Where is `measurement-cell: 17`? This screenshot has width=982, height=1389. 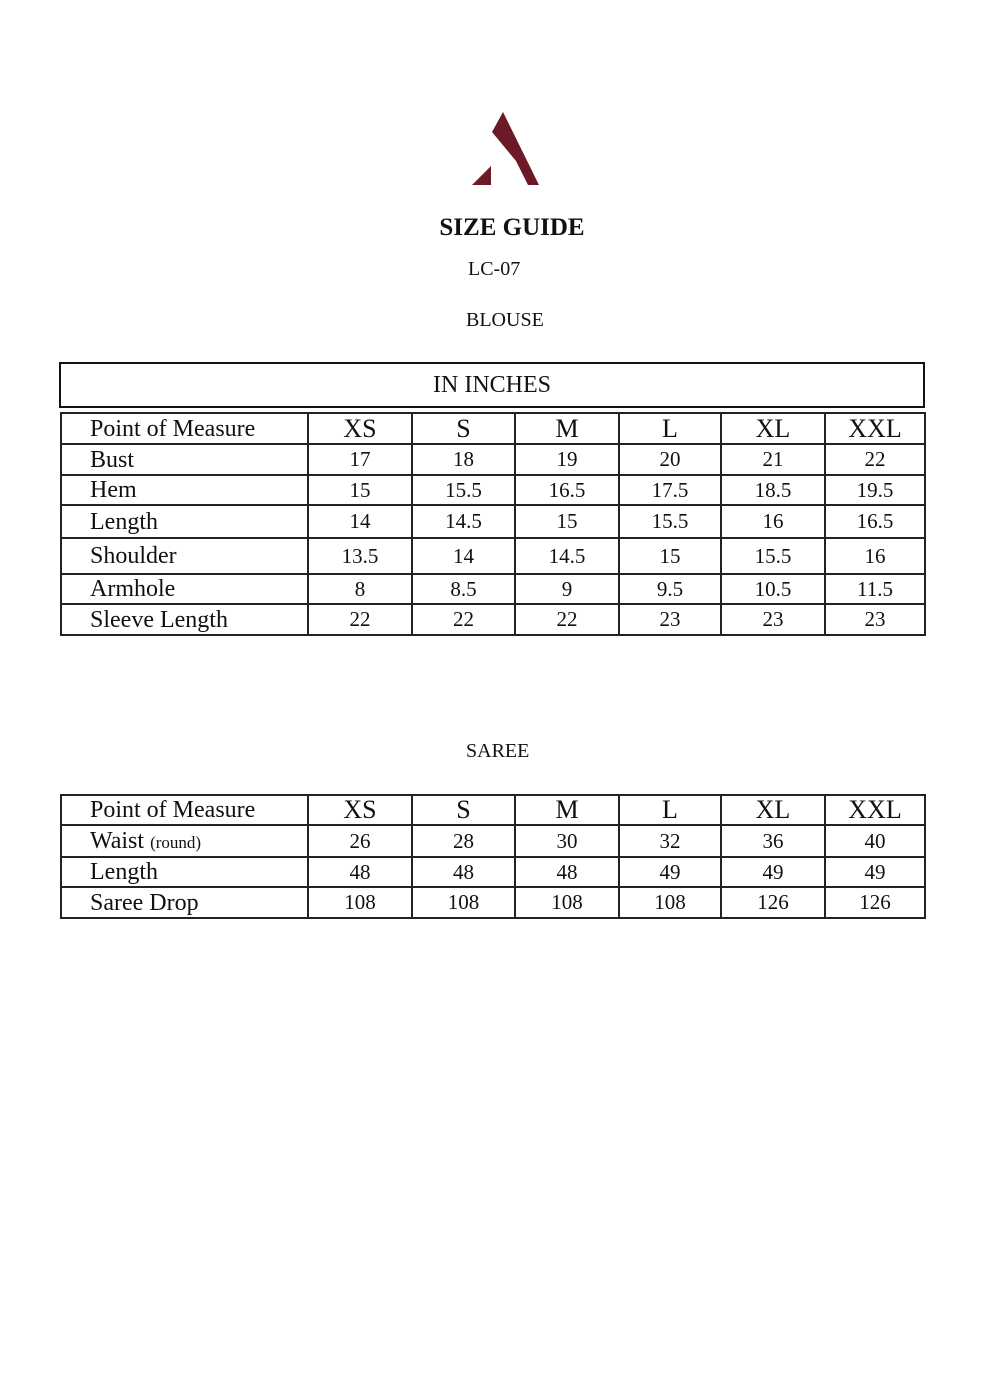
measurement-cell: 17 is located at coordinates (360, 459).